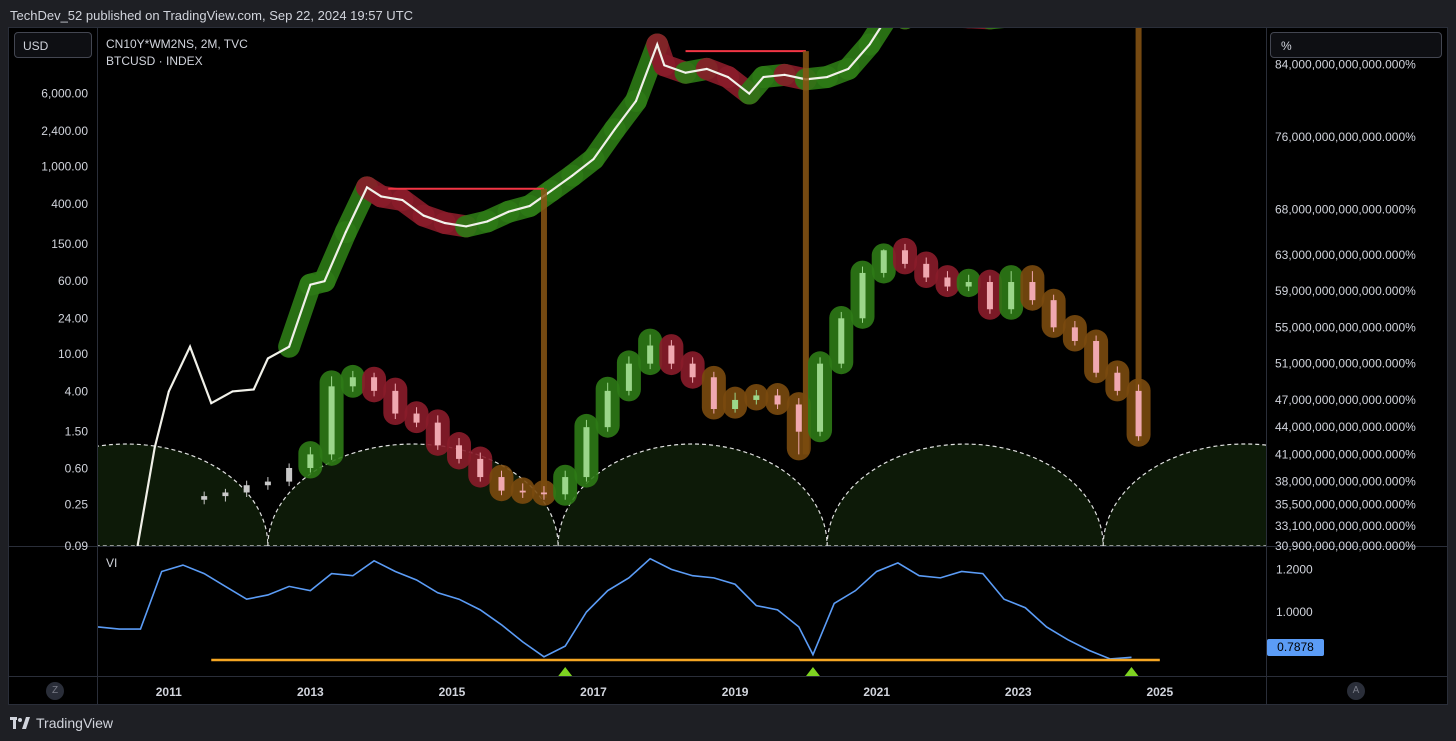 This screenshot has height=741, width=1456. Describe the element at coordinates (64, 94) in the screenshot. I see `left-axis-tick: 6,000.00` at that location.